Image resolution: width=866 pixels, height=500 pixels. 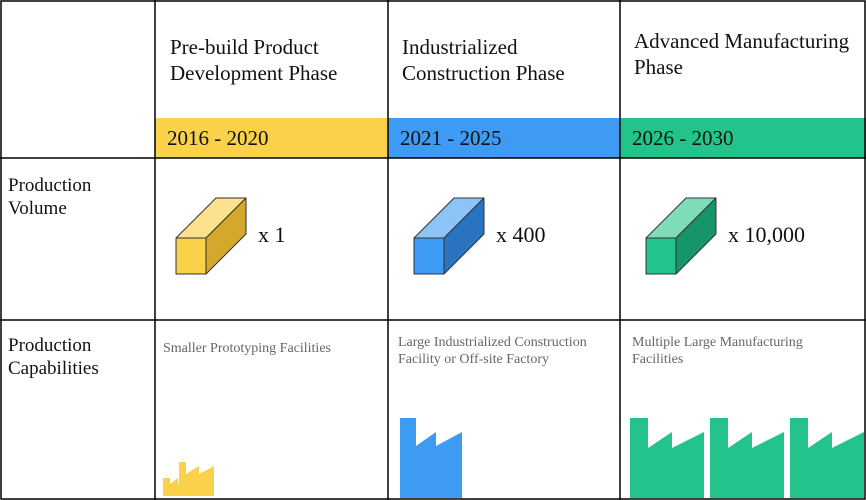 What do you see at coordinates (254, 60) in the screenshot?
I see `phase-title: Pre-build Product Development Phase` at bounding box center [254, 60].